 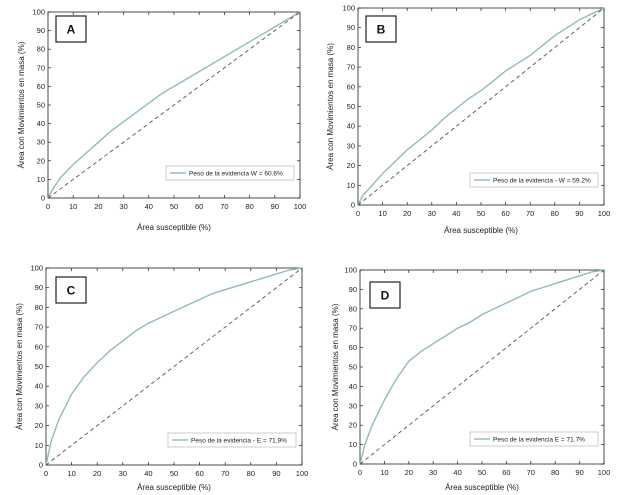 What do you see at coordinates (385, 296) in the screenshot?
I see `panel-letter: D` at bounding box center [385, 296].